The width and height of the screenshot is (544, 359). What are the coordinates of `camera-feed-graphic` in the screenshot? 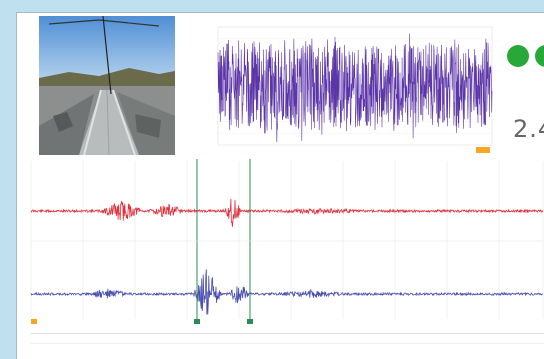 It's located at (107, 85).